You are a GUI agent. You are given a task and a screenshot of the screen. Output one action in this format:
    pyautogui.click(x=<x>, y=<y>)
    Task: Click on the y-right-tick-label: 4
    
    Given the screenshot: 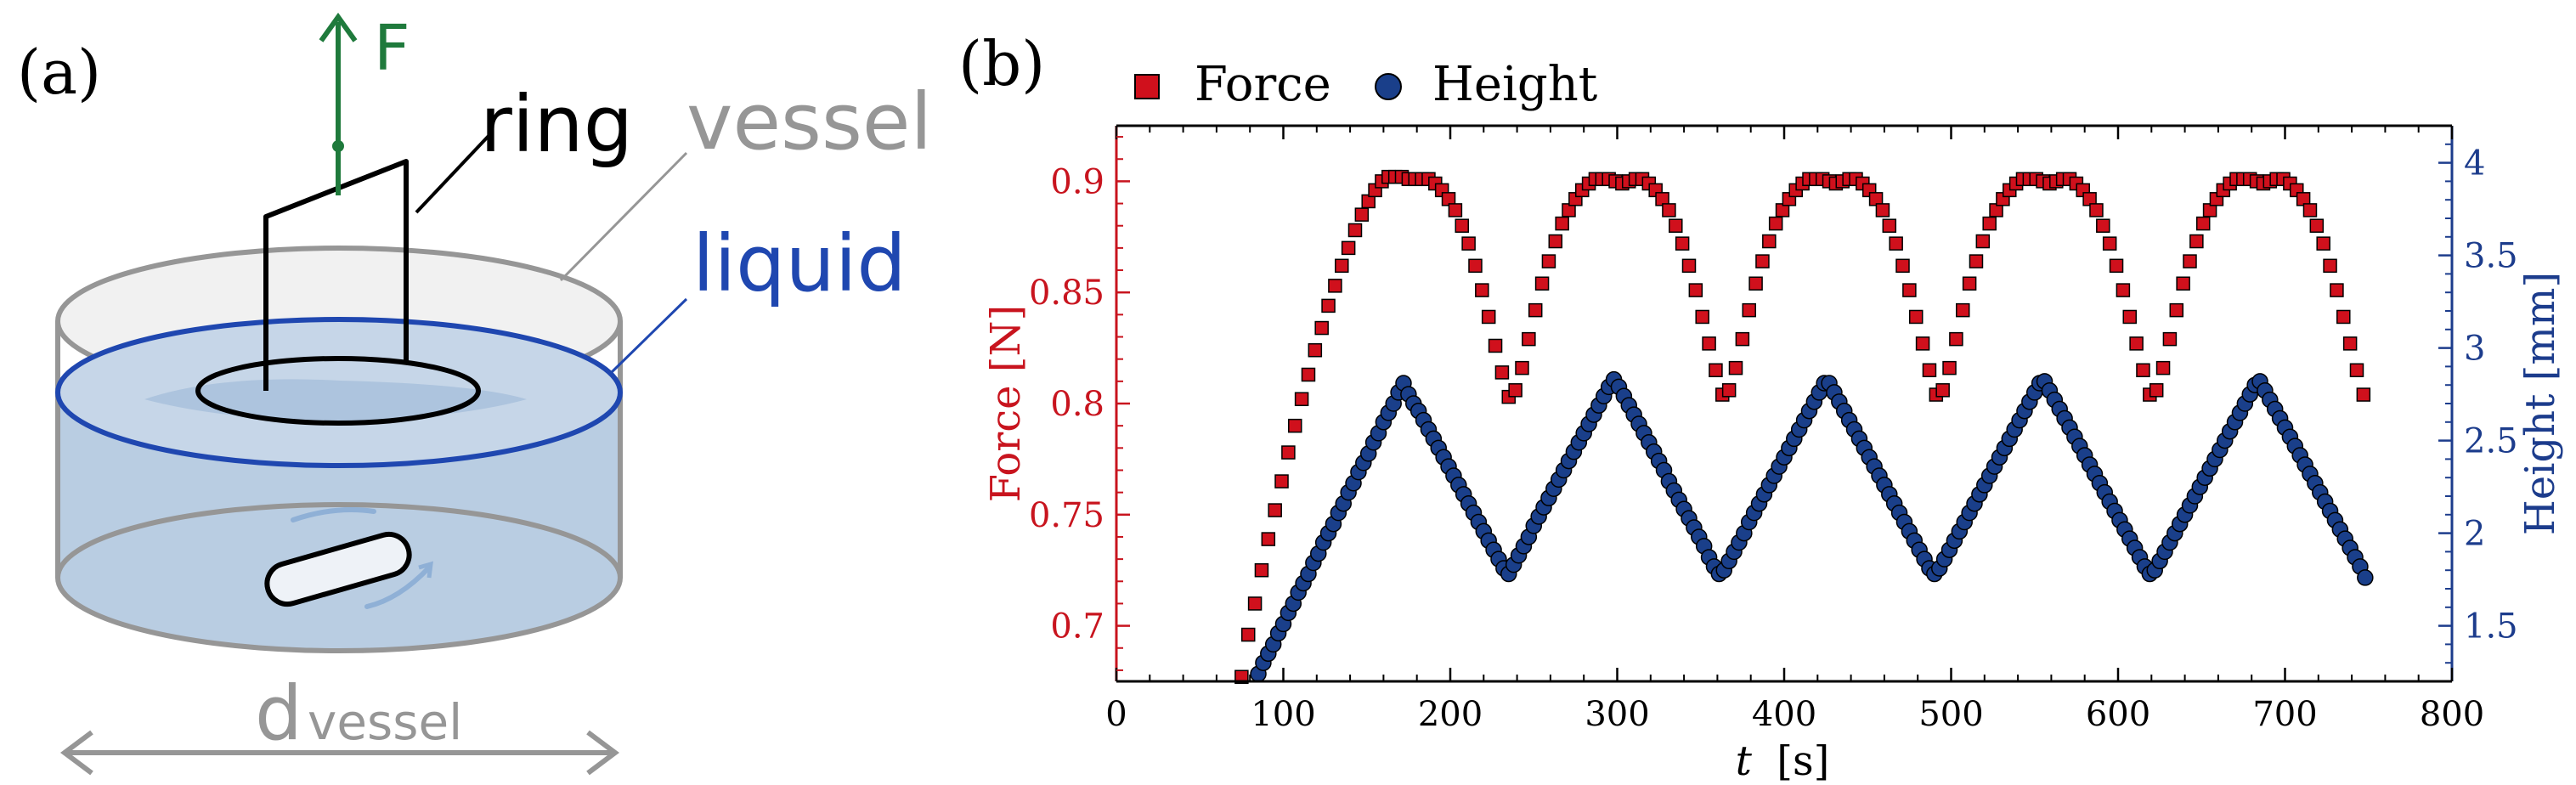 What is the action you would take?
    pyautogui.click(x=2474, y=164)
    